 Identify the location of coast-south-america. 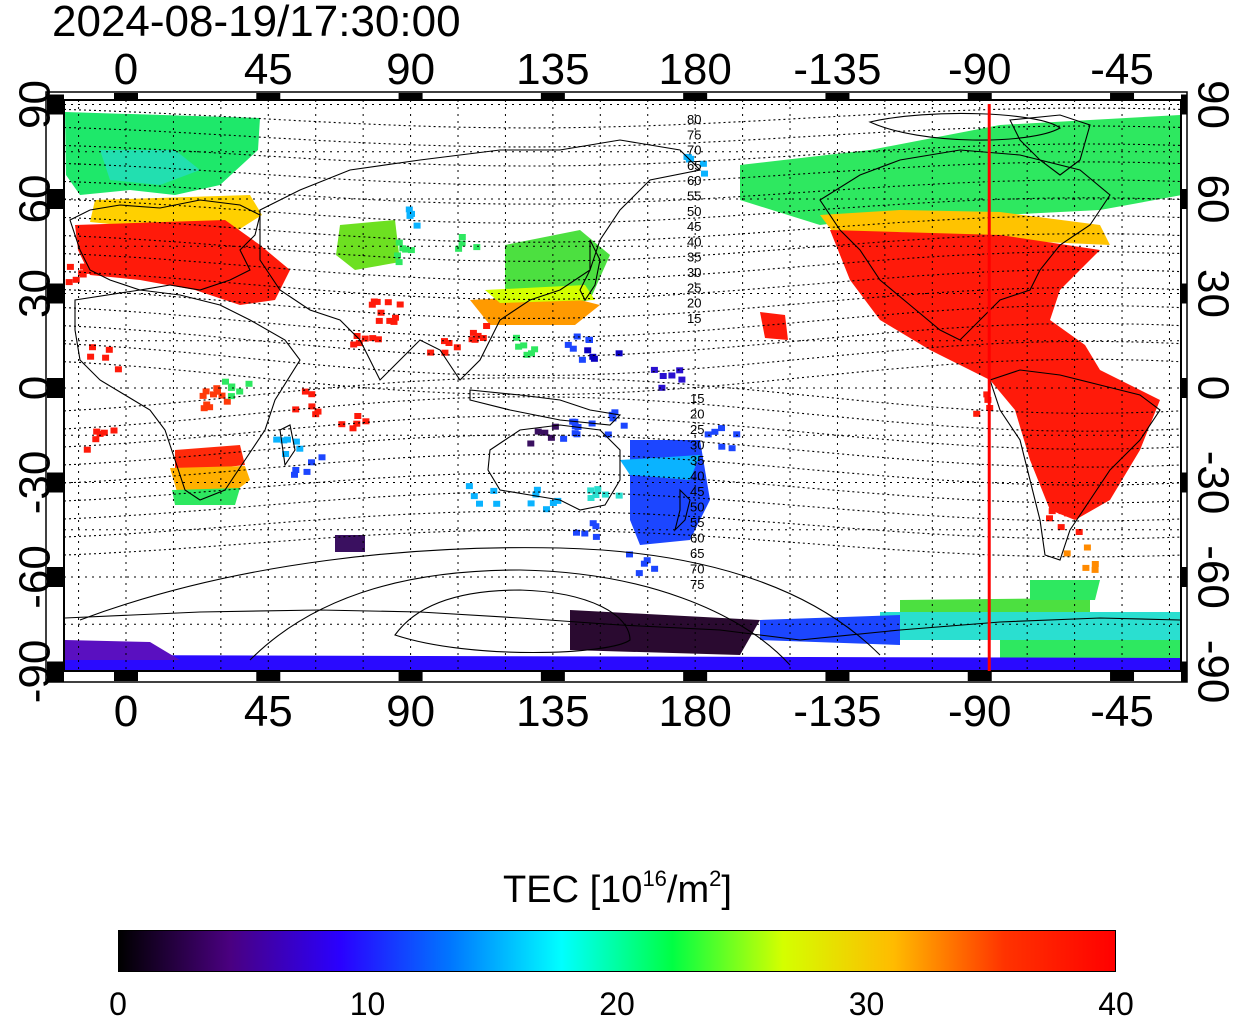
(1075, 465).